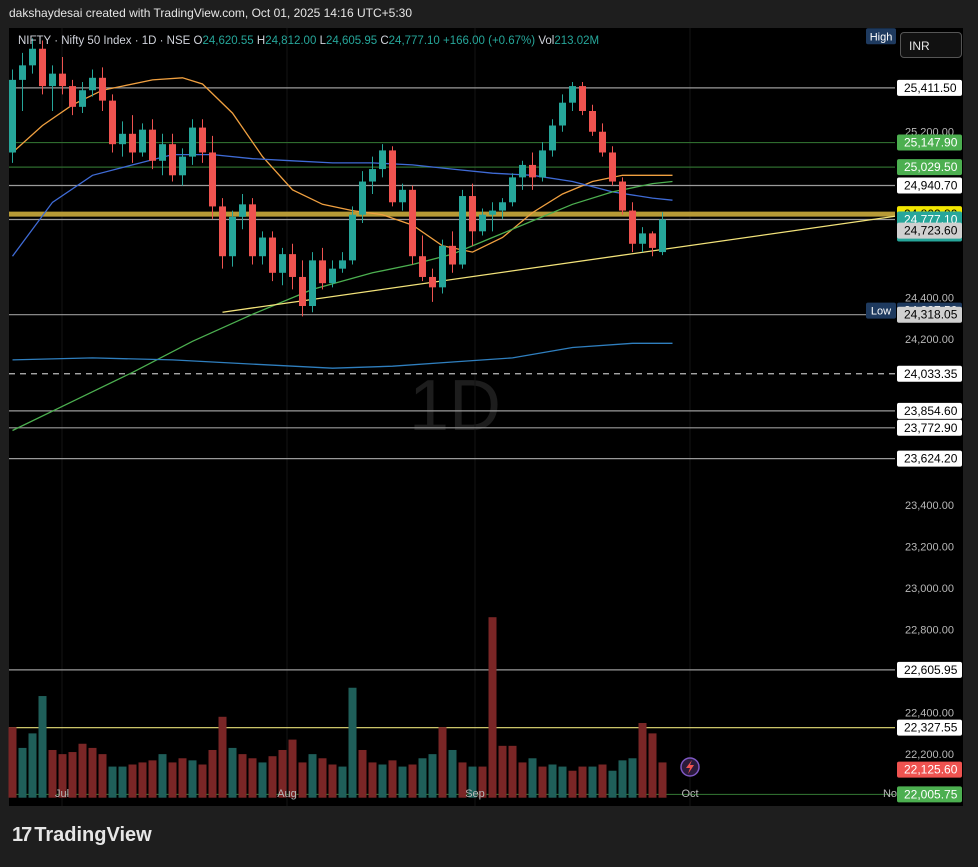 The image size is (978, 867). What do you see at coordinates (929, 506) in the screenshot?
I see `price-tick-label: 23,400.00` at bounding box center [929, 506].